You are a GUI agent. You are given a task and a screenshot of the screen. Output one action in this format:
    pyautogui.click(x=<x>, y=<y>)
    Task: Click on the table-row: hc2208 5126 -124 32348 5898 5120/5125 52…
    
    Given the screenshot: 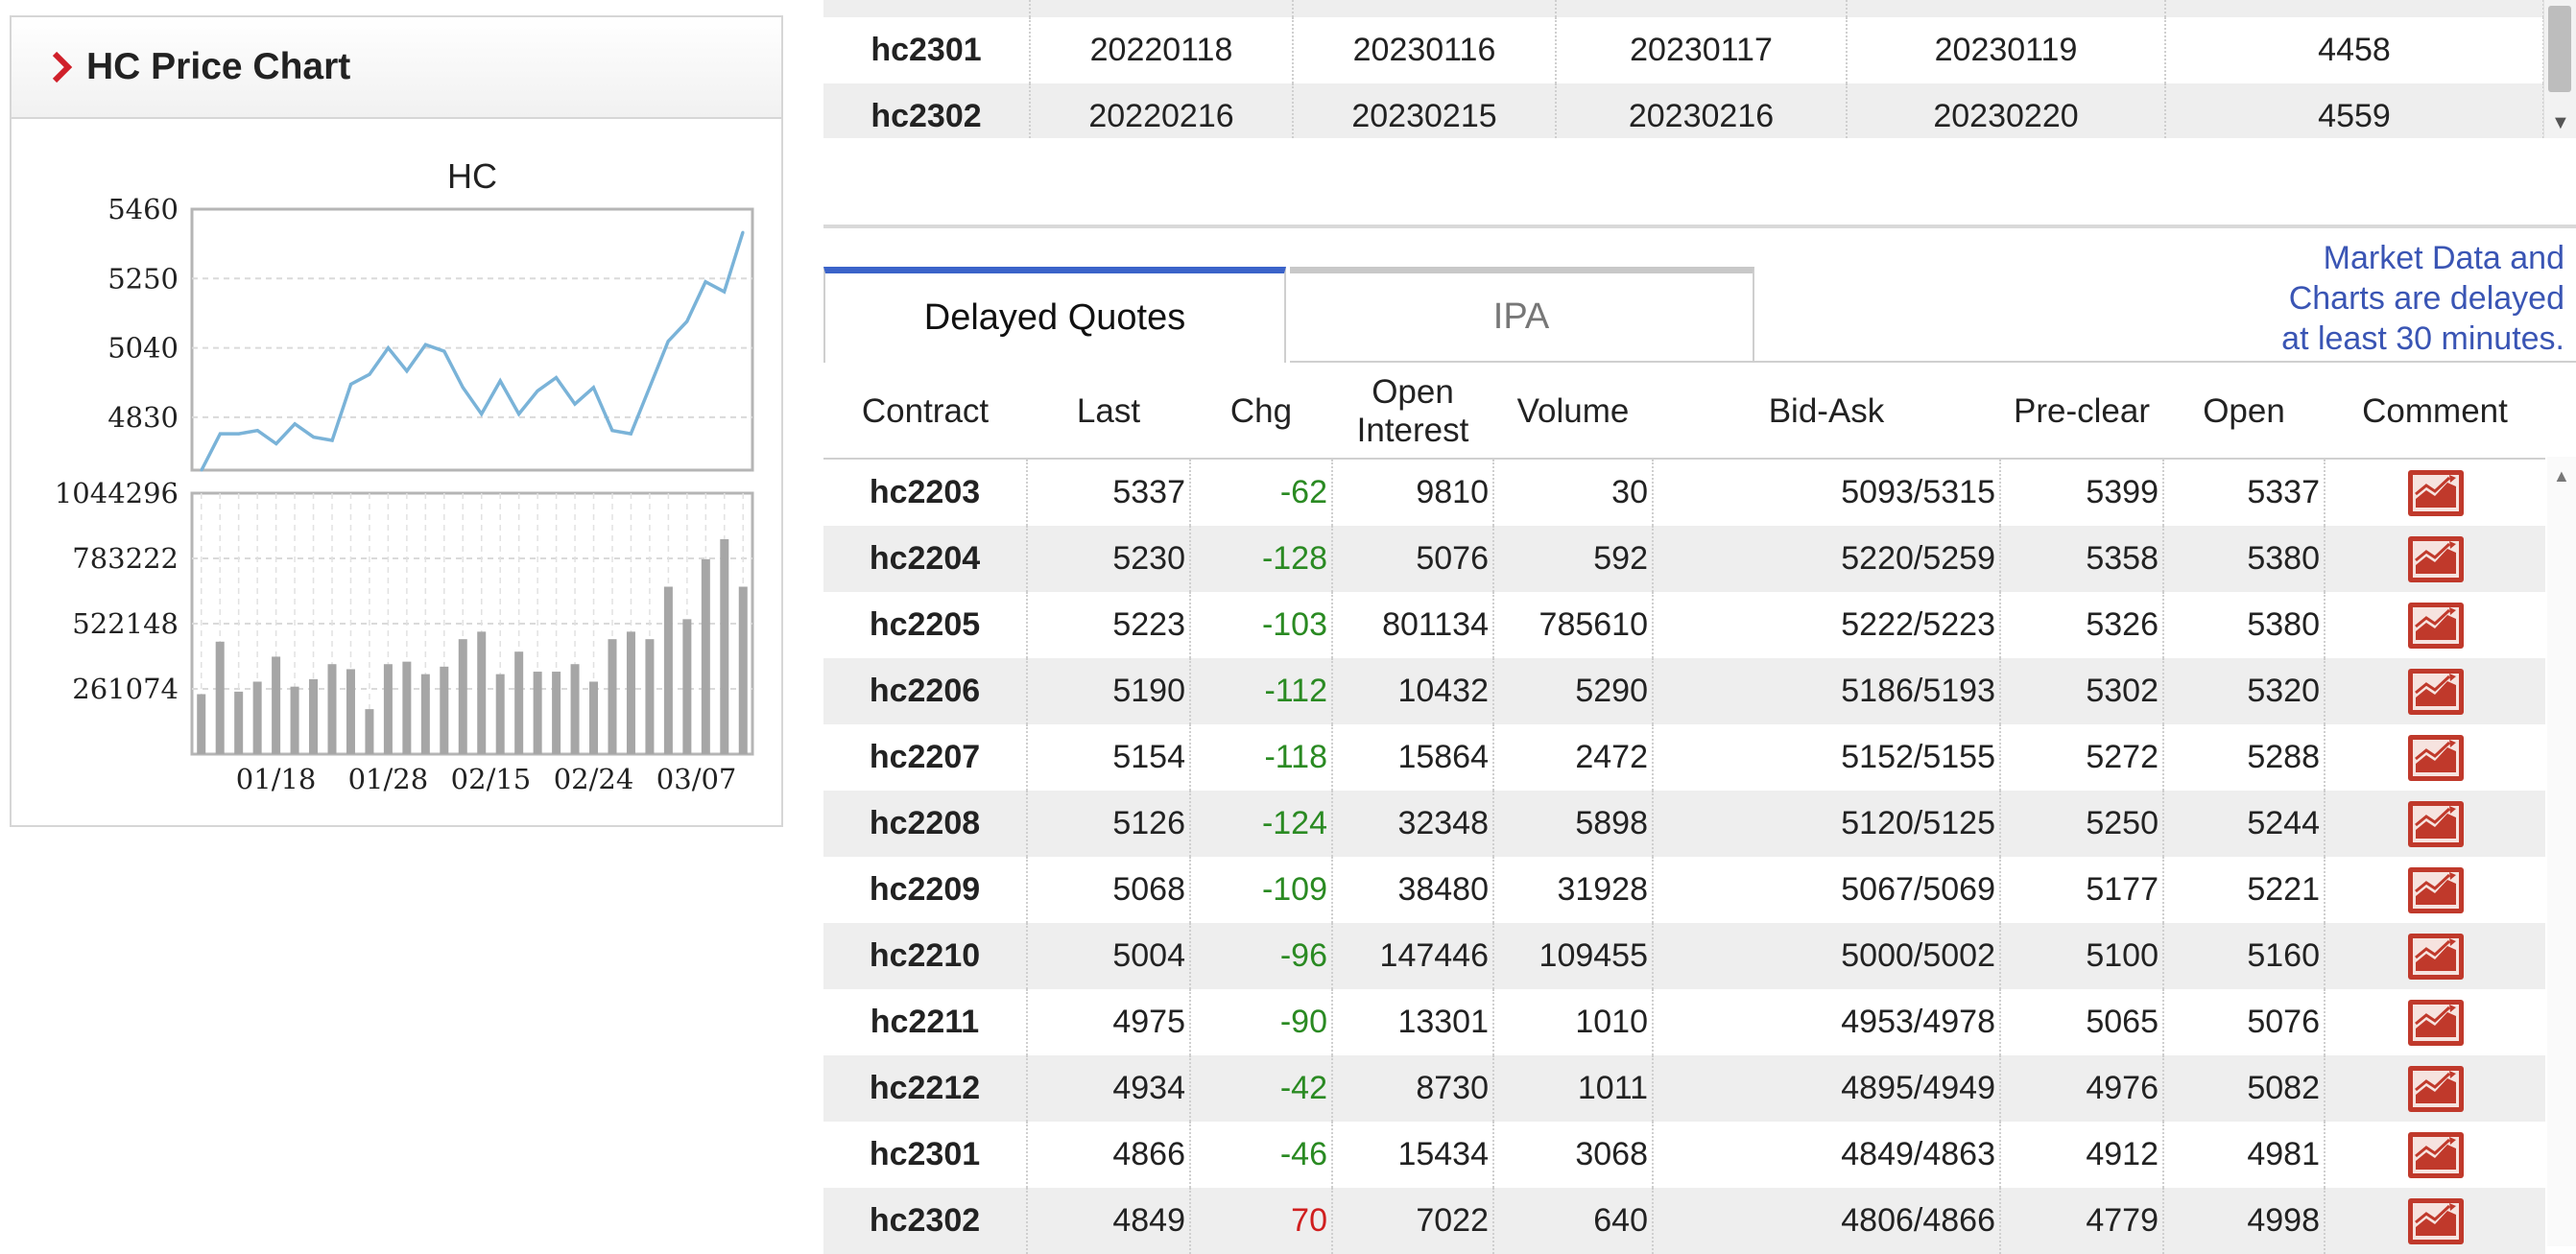 What is the action you would take?
    pyautogui.click(x=1684, y=824)
    